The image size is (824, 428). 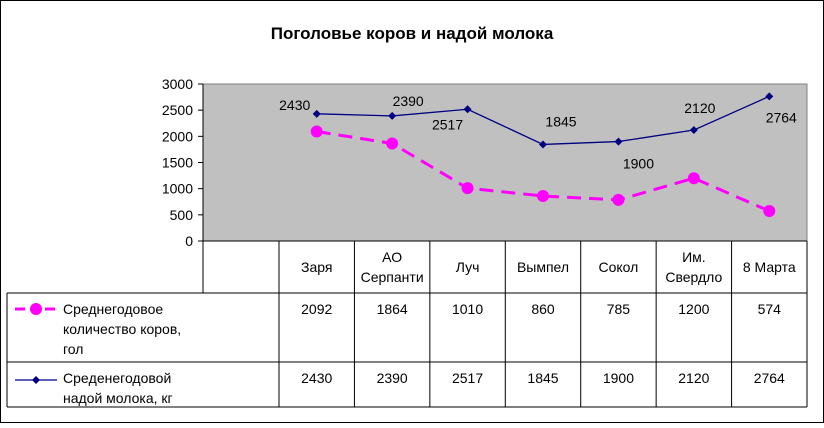 What do you see at coordinates (316, 378) in the screenshot?
I see `table-value: 2430` at bounding box center [316, 378].